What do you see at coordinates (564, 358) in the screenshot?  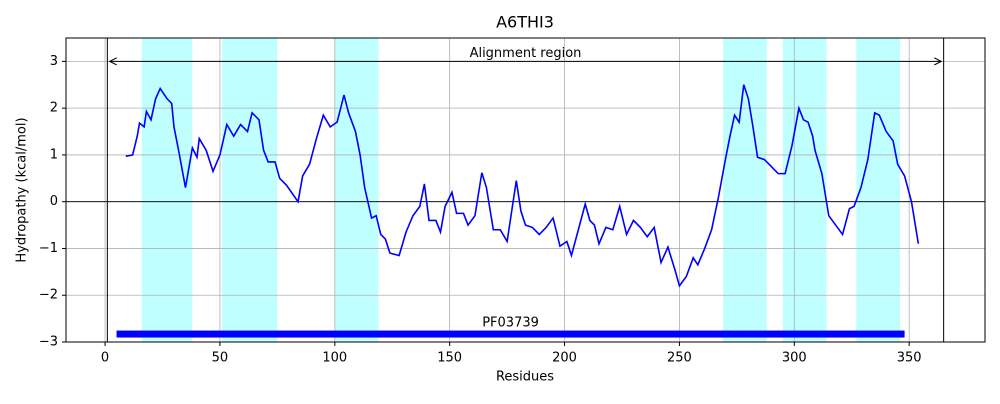 I see `x-tick-label: 200` at bounding box center [564, 358].